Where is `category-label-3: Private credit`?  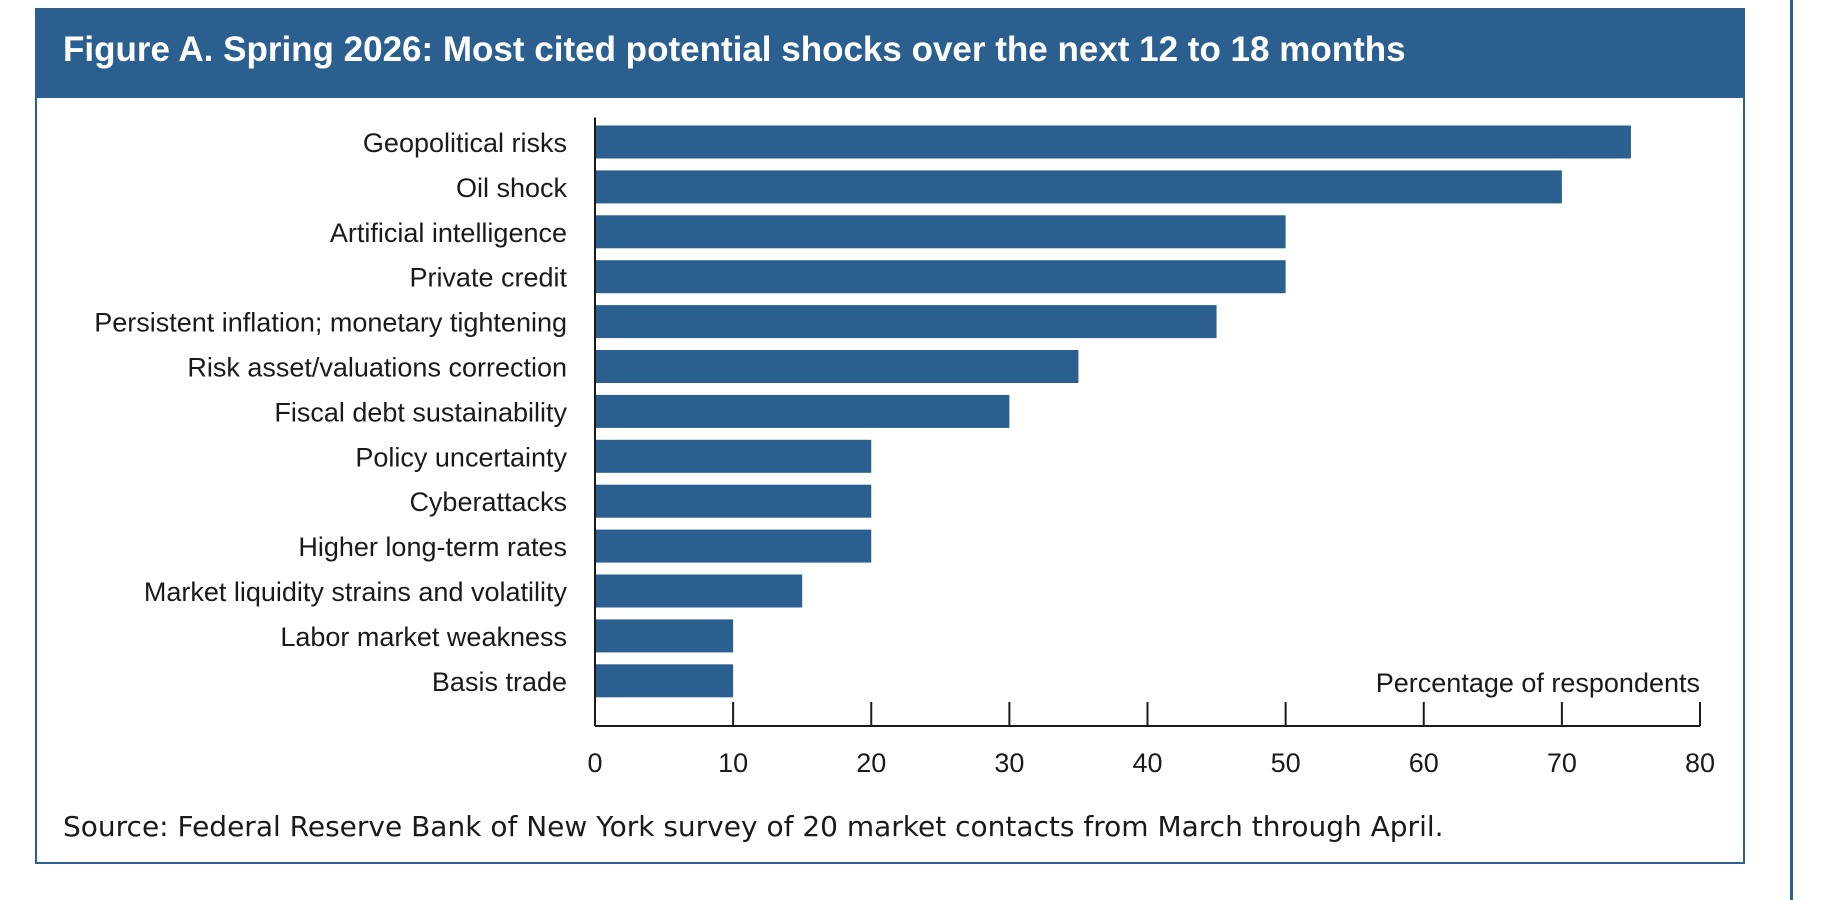
category-label-3: Private credit is located at coordinates (488, 278).